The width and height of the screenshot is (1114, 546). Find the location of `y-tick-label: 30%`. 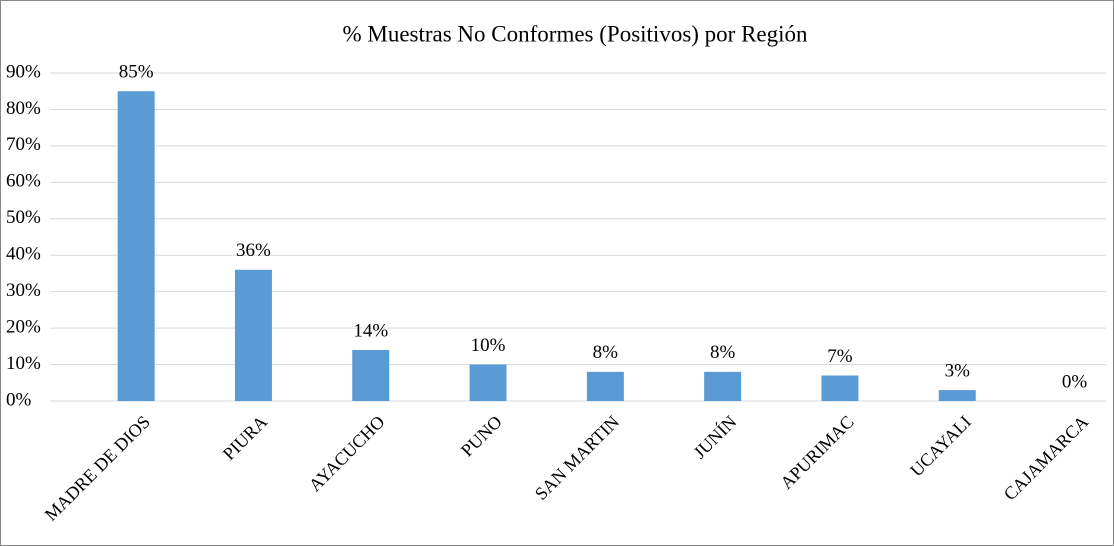

y-tick-label: 30% is located at coordinates (23, 290).